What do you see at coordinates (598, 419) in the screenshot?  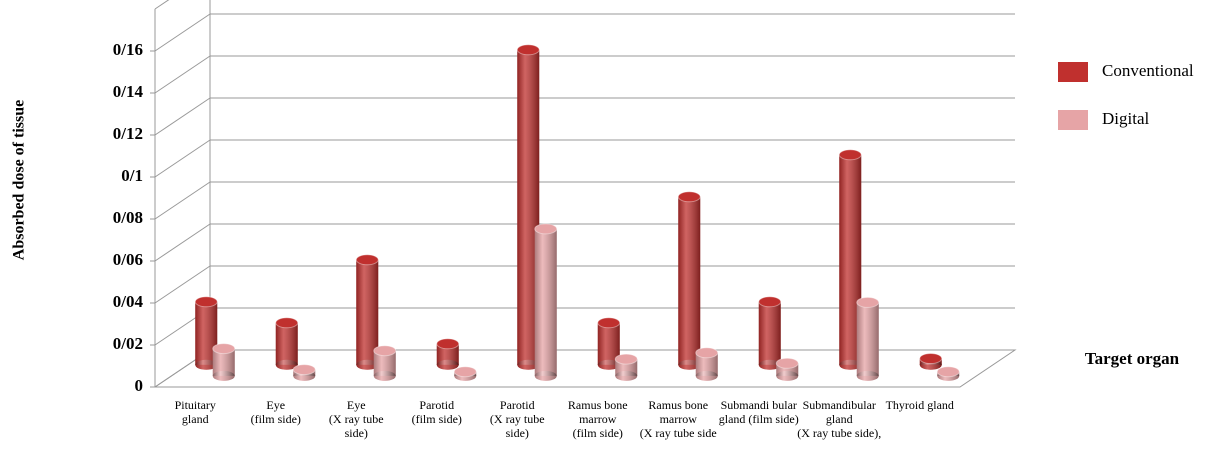 I see `x-tick-line: marrow` at bounding box center [598, 419].